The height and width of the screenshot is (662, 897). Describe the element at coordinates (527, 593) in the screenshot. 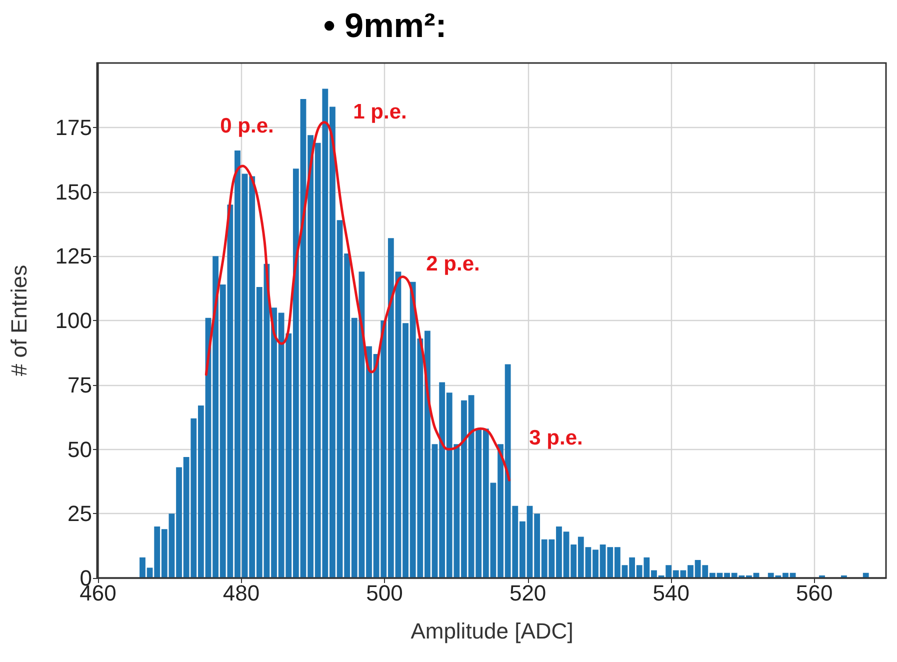

I see `x-tick-label: 520` at that location.